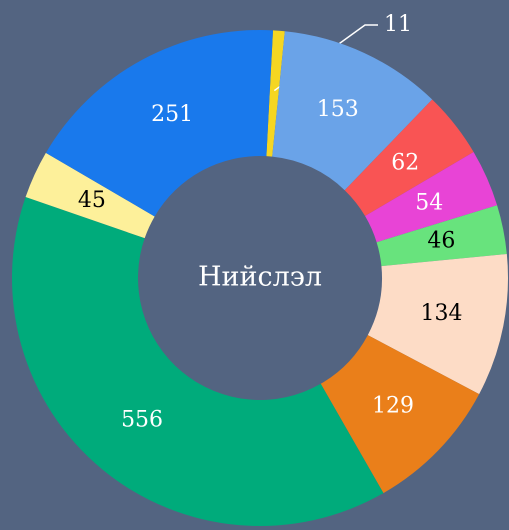 This screenshot has height=530, width=509. Describe the element at coordinates (338, 109) in the screenshot. I see `data-label: 153` at that location.